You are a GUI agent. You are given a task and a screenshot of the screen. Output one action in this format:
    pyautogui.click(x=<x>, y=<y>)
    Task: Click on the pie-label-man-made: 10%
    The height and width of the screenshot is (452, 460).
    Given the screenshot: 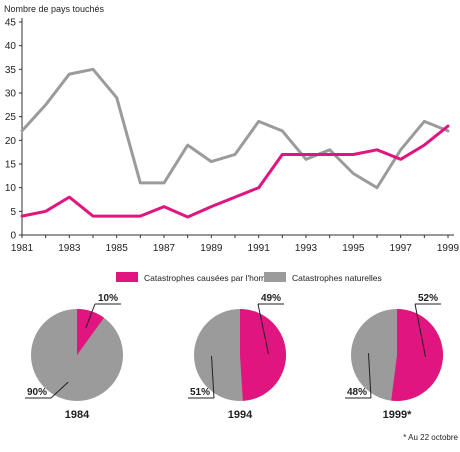 What is the action you would take?
    pyautogui.click(x=108, y=298)
    